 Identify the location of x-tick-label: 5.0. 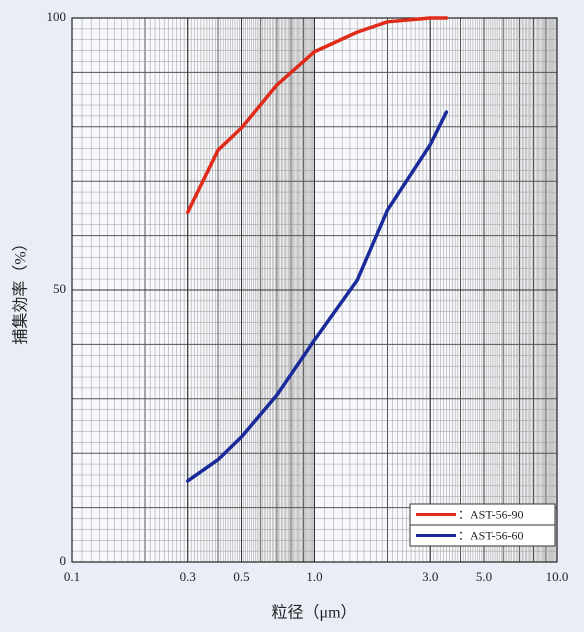
(484, 576).